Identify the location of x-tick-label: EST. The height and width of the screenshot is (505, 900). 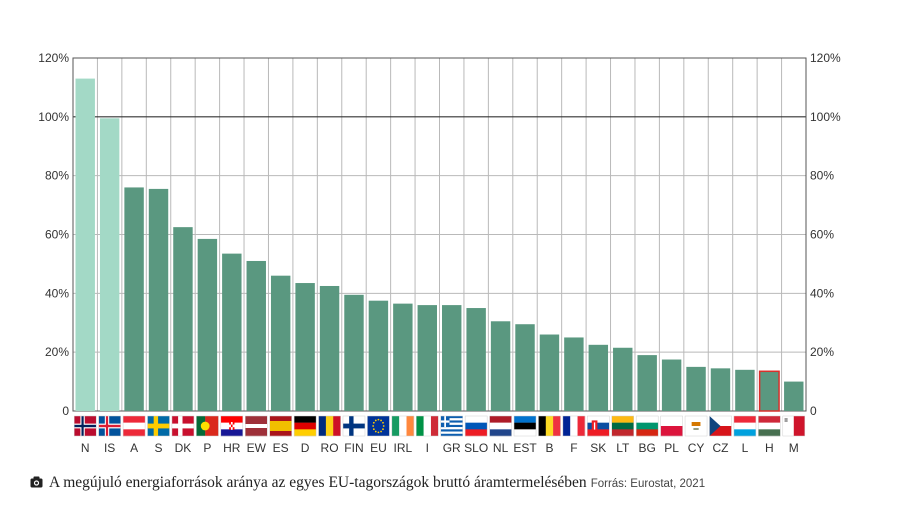
(525, 448).